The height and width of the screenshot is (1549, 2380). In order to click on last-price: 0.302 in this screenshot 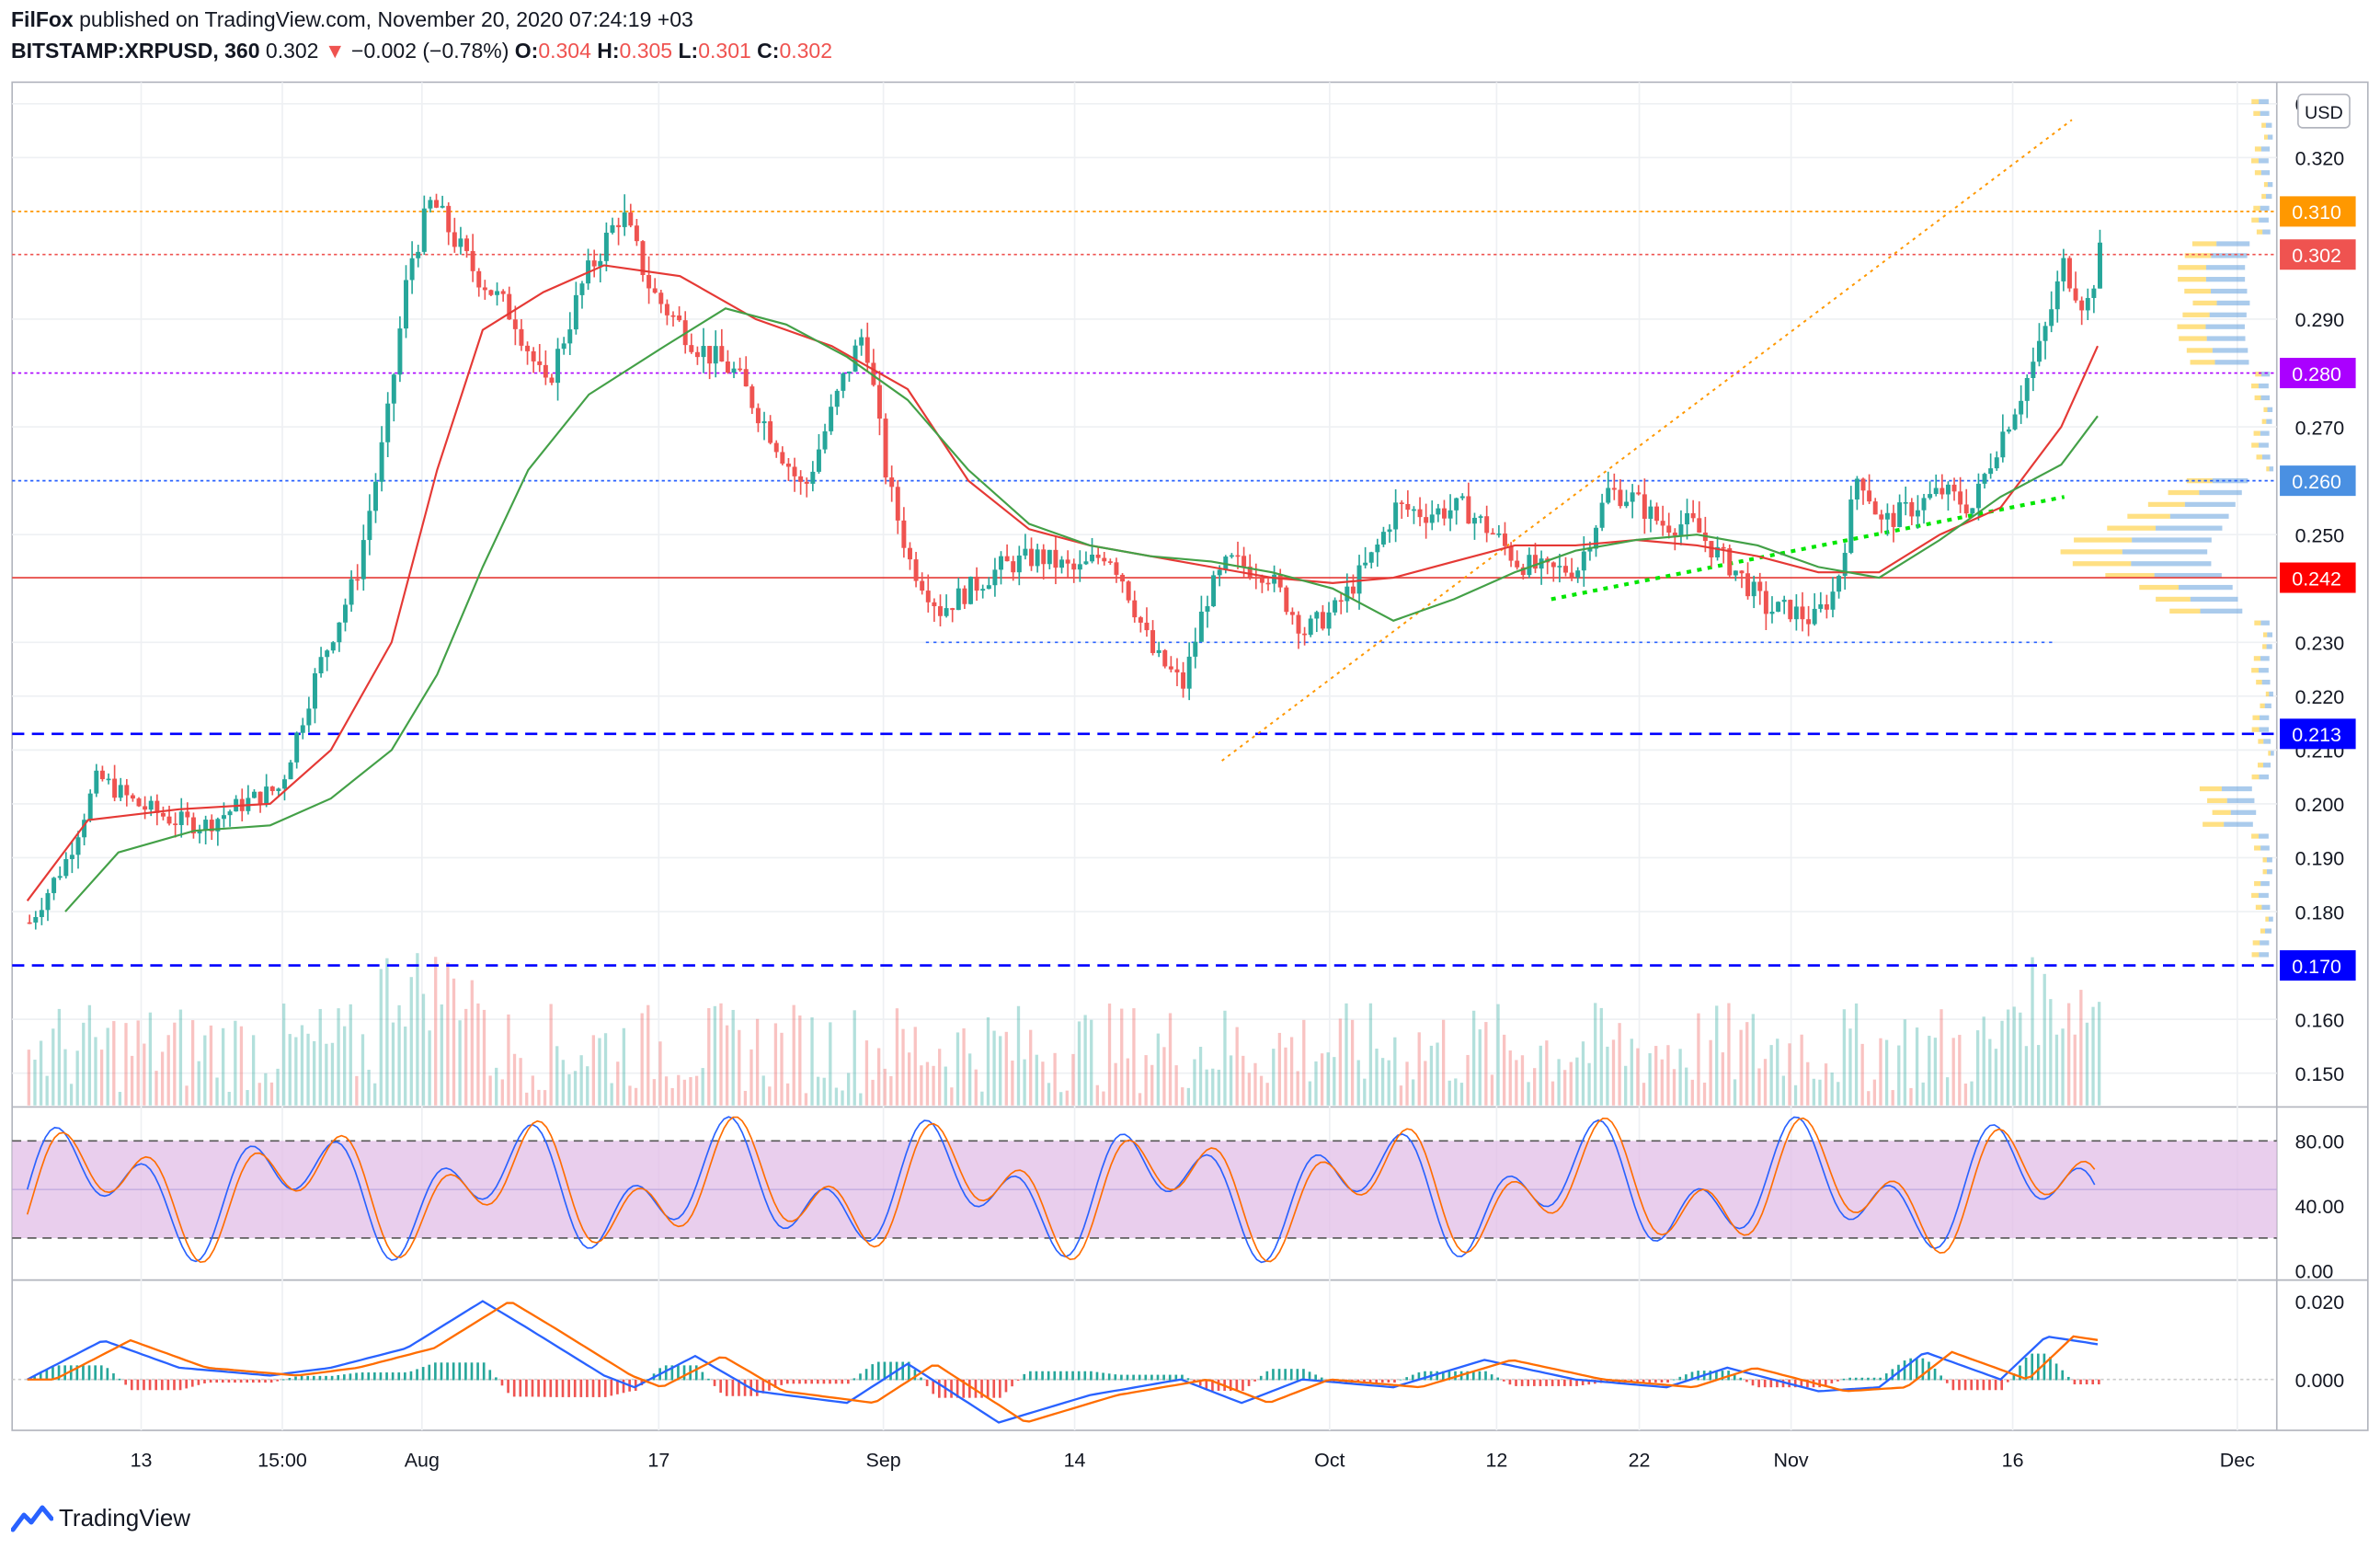, I will do `click(292, 51)`.